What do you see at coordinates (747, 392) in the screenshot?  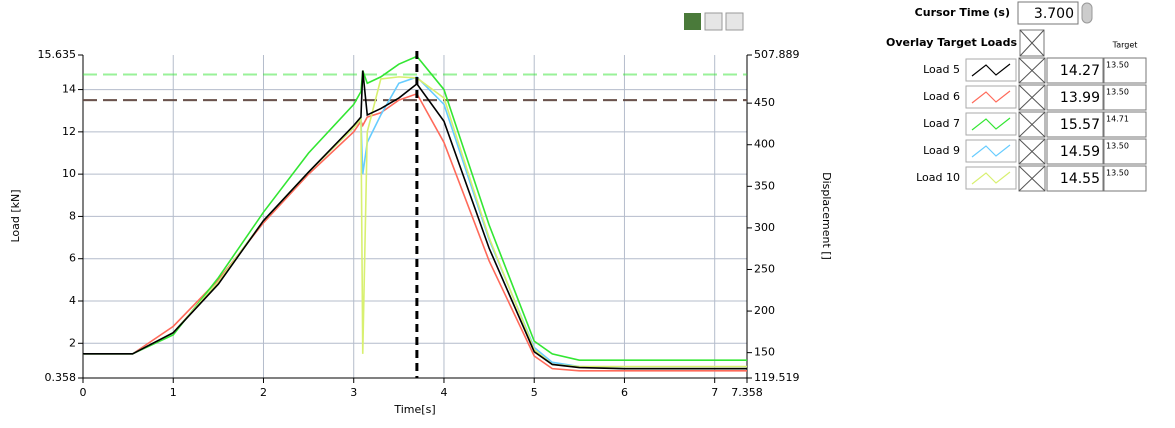 I see `x-tick-label: 7.358` at bounding box center [747, 392].